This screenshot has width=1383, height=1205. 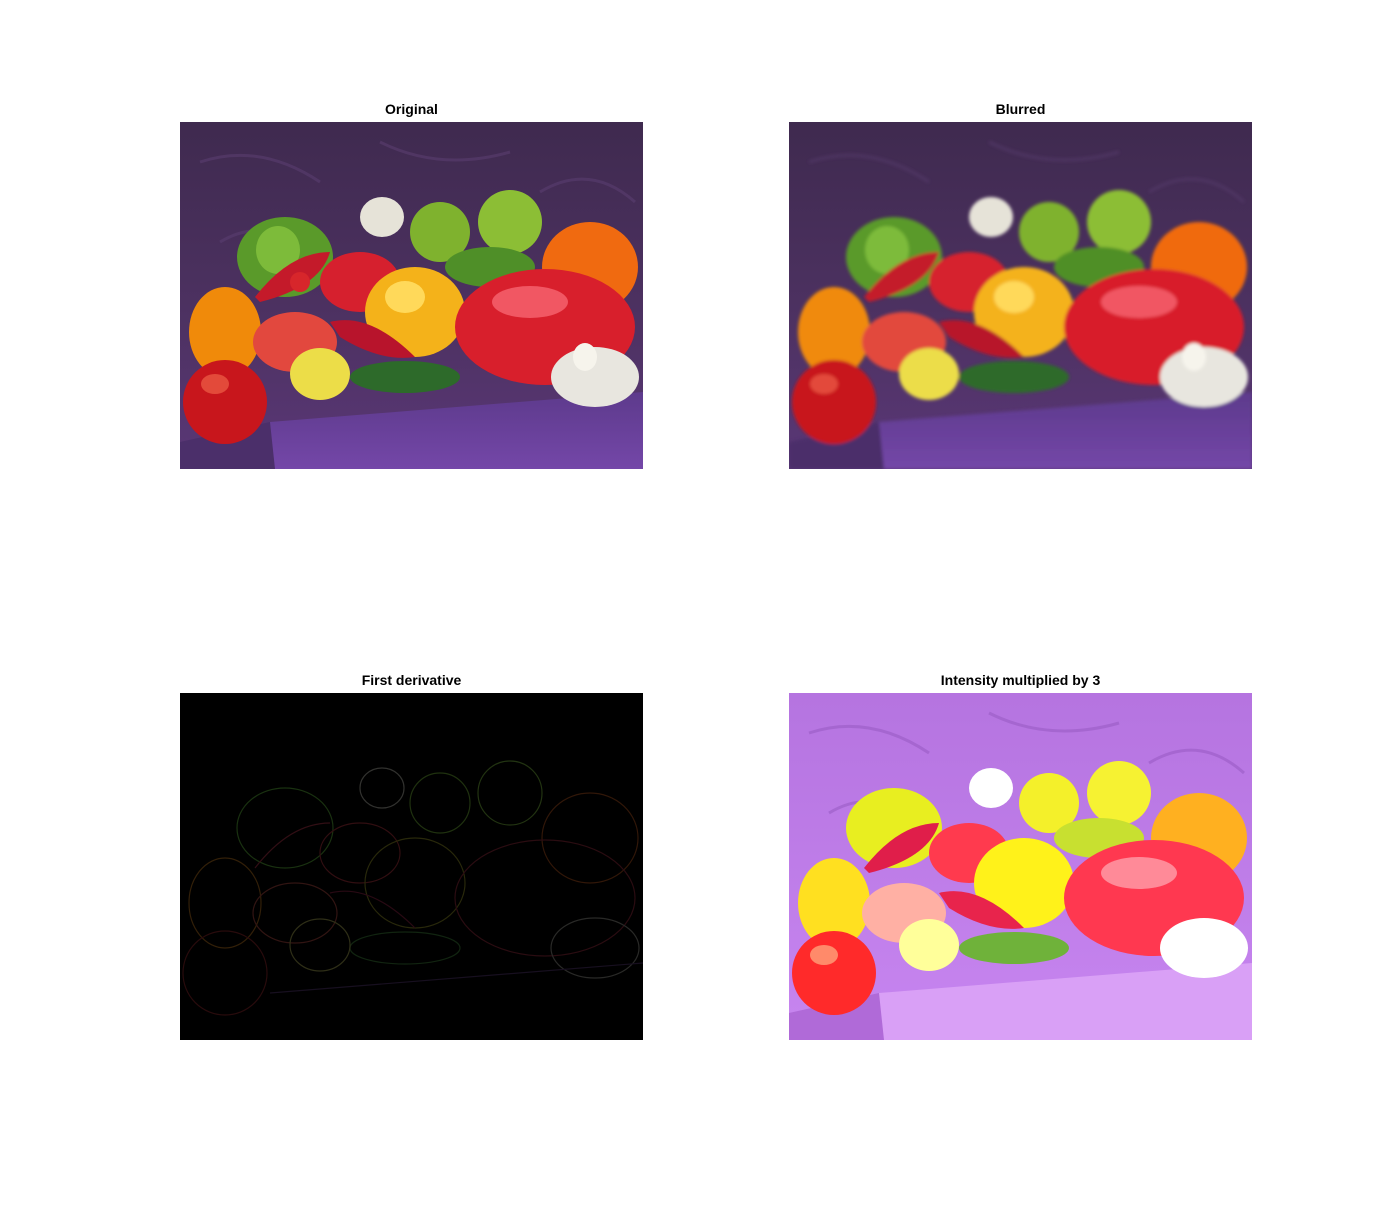 What do you see at coordinates (1020, 866) in the screenshot?
I see `intensity-multiplied-image` at bounding box center [1020, 866].